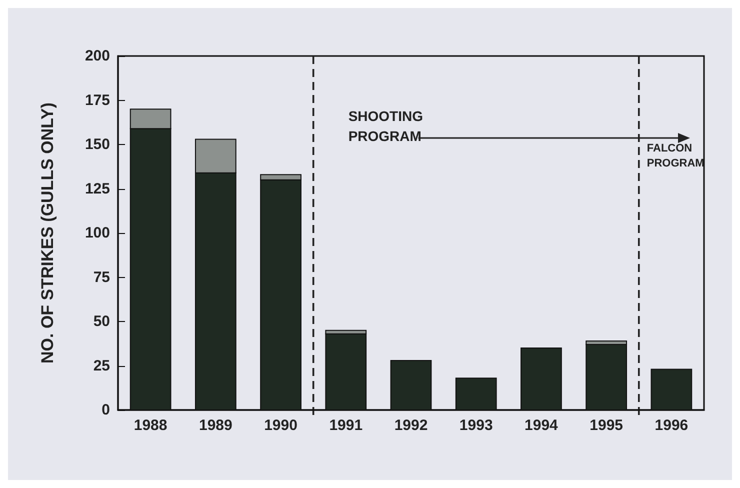 This screenshot has height=488, width=740. What do you see at coordinates (101, 277) in the screenshot?
I see `y-tick-label: 75` at bounding box center [101, 277].